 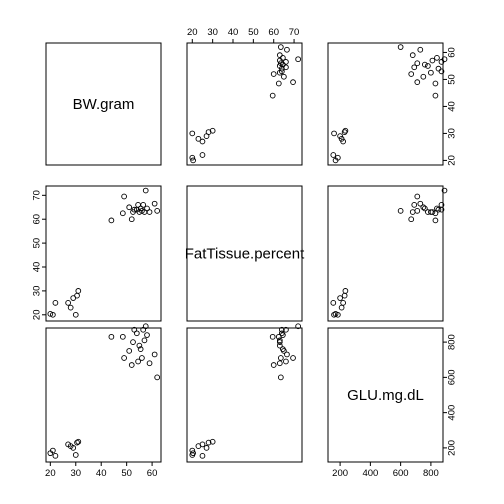 I want to click on panel-2-2: FatTissue.percent, so click(x=245, y=253).